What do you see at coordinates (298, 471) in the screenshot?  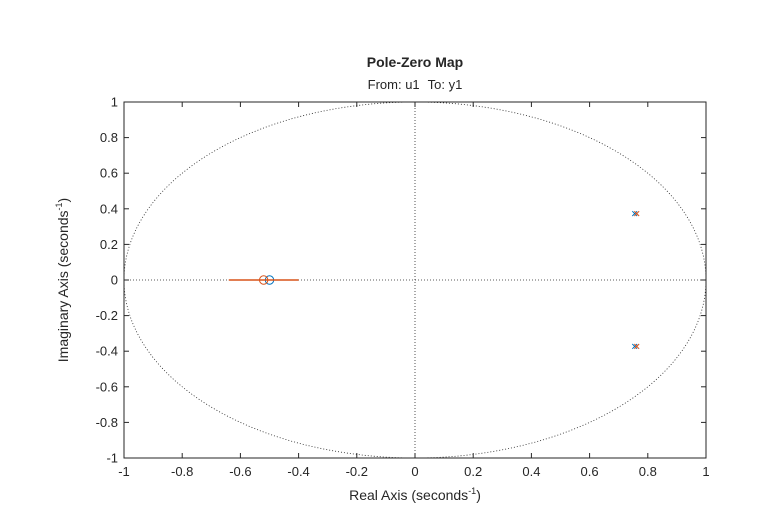 I see `x-tick-label: -0.4` at bounding box center [298, 471].